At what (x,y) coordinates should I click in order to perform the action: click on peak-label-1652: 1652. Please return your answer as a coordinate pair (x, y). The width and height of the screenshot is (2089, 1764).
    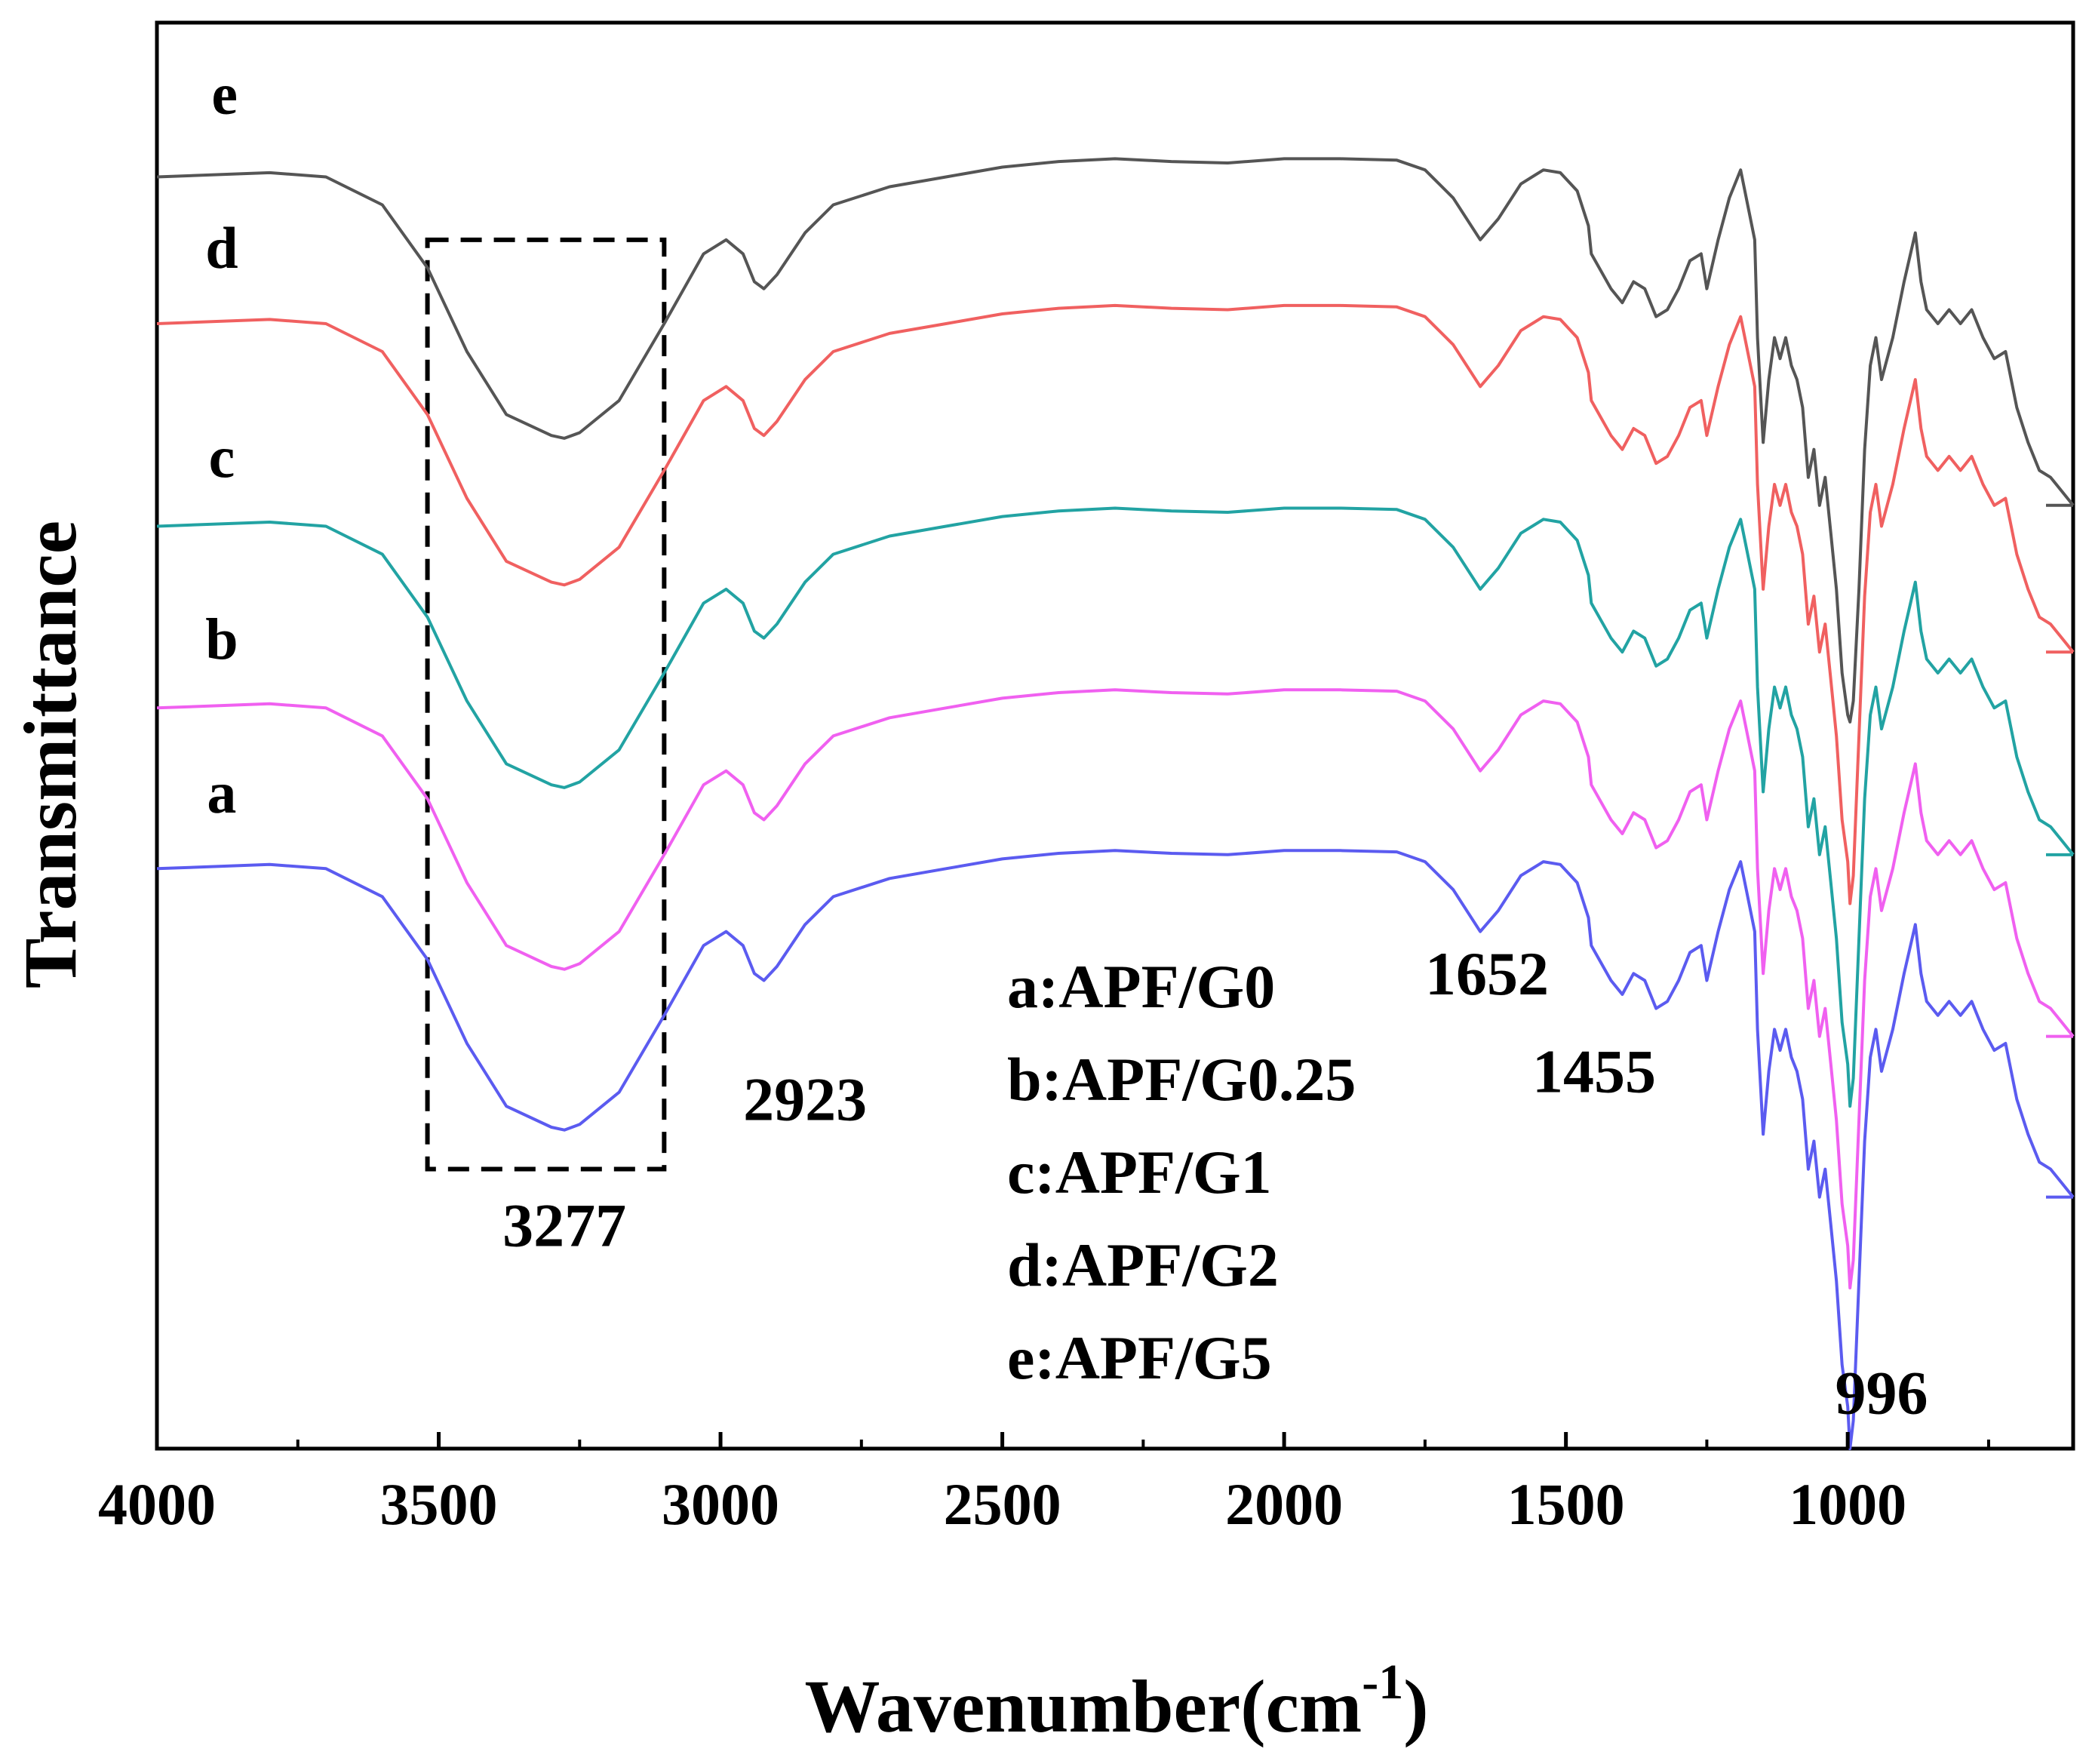
    Looking at the image, I should click on (1487, 973).